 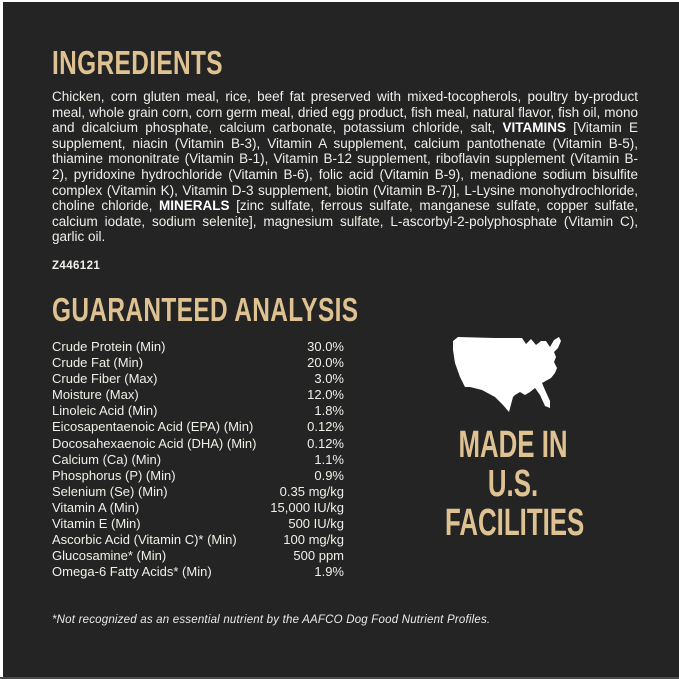 I want to click on analysis-row: Calcium (Ca) (Min) 1.1%, so click(x=198, y=460).